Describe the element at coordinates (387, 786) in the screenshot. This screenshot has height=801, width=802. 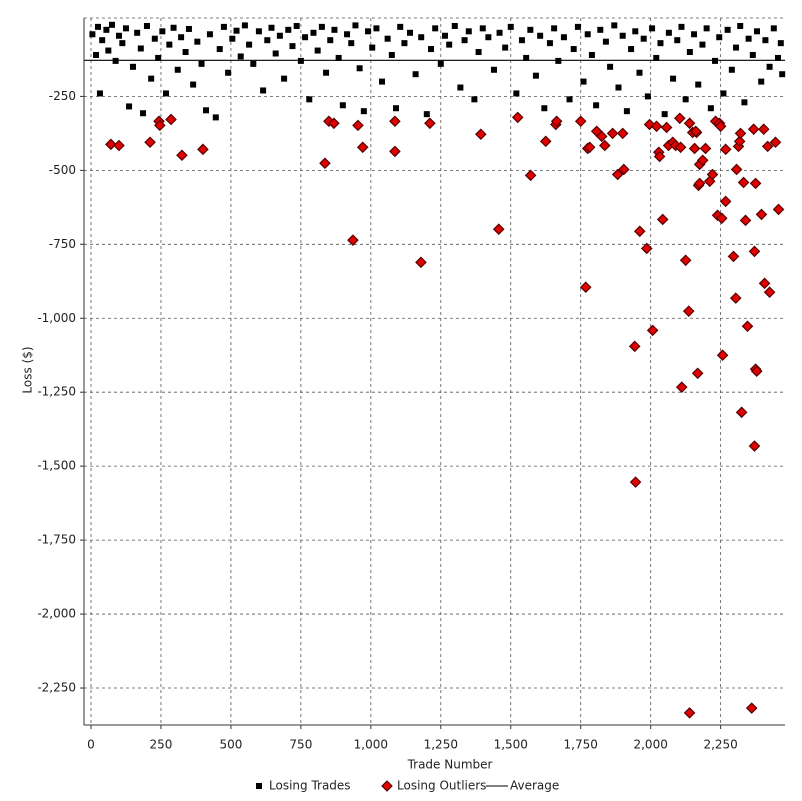
I see `legend-swatch` at that location.